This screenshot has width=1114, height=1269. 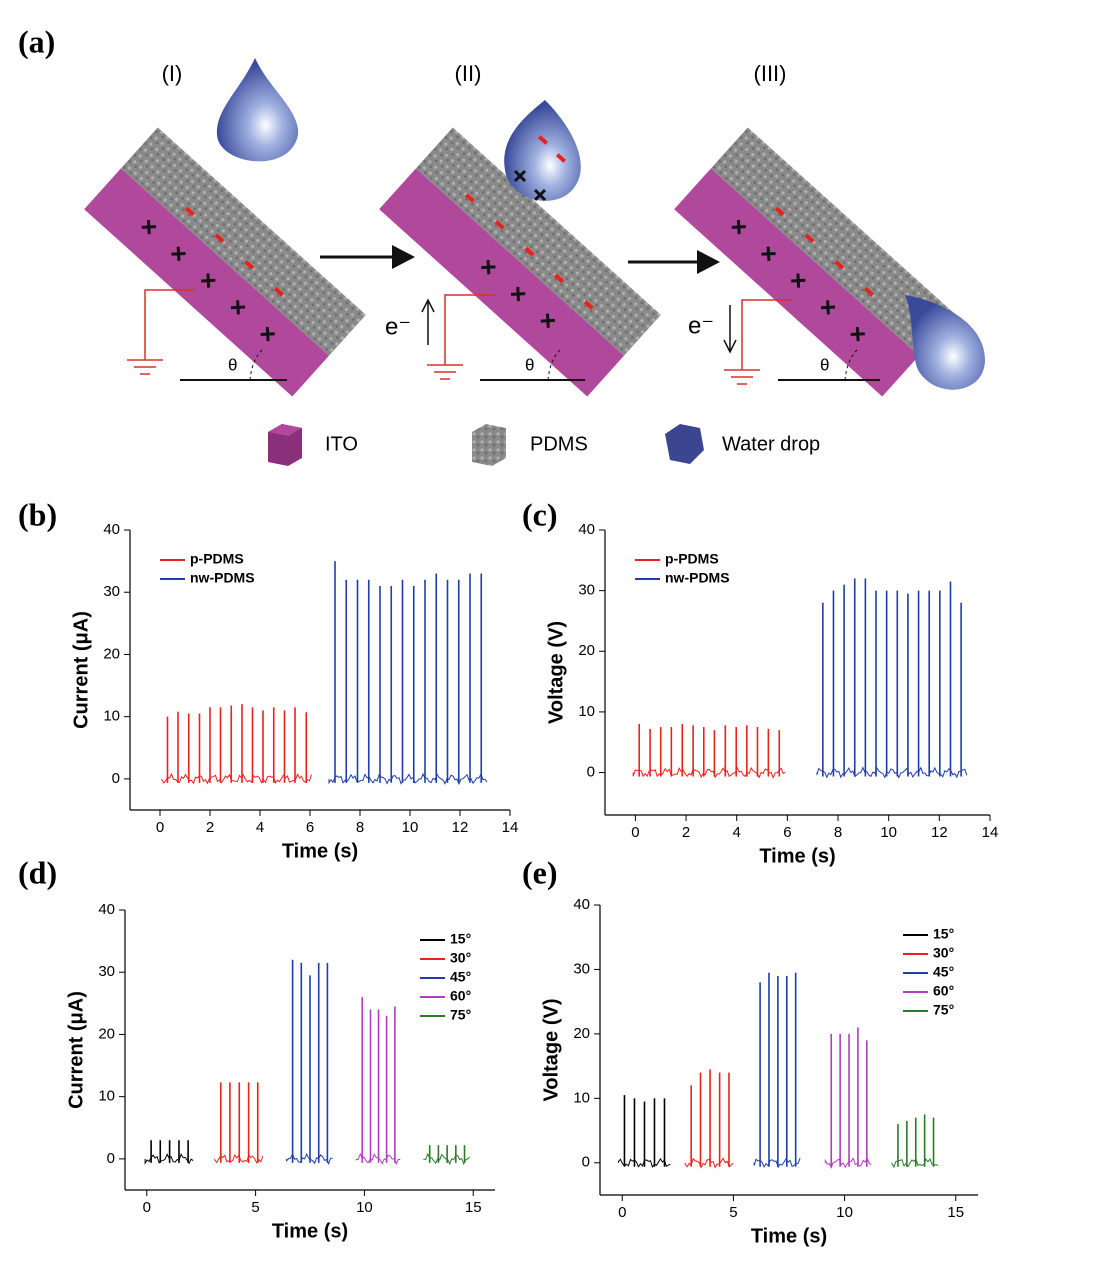 What do you see at coordinates (37, 514) in the screenshot?
I see `panel-label: (b)` at bounding box center [37, 514].